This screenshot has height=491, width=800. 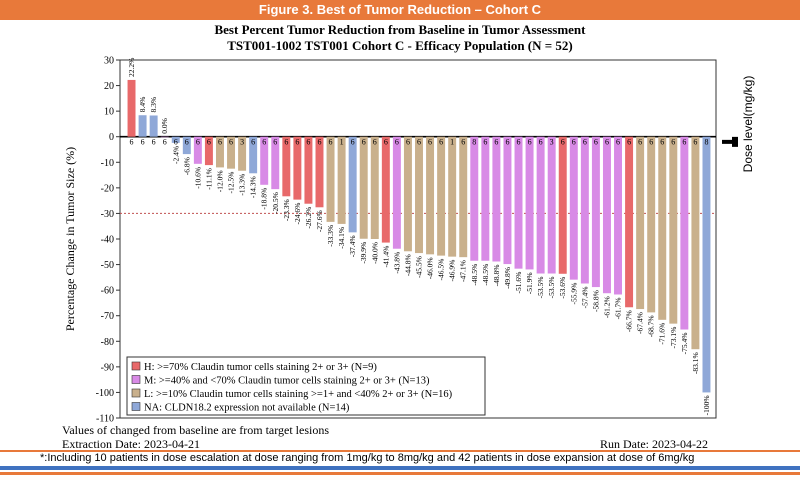 What do you see at coordinates (153, 105) in the screenshot?
I see `data-label: 8.3%` at bounding box center [153, 105].